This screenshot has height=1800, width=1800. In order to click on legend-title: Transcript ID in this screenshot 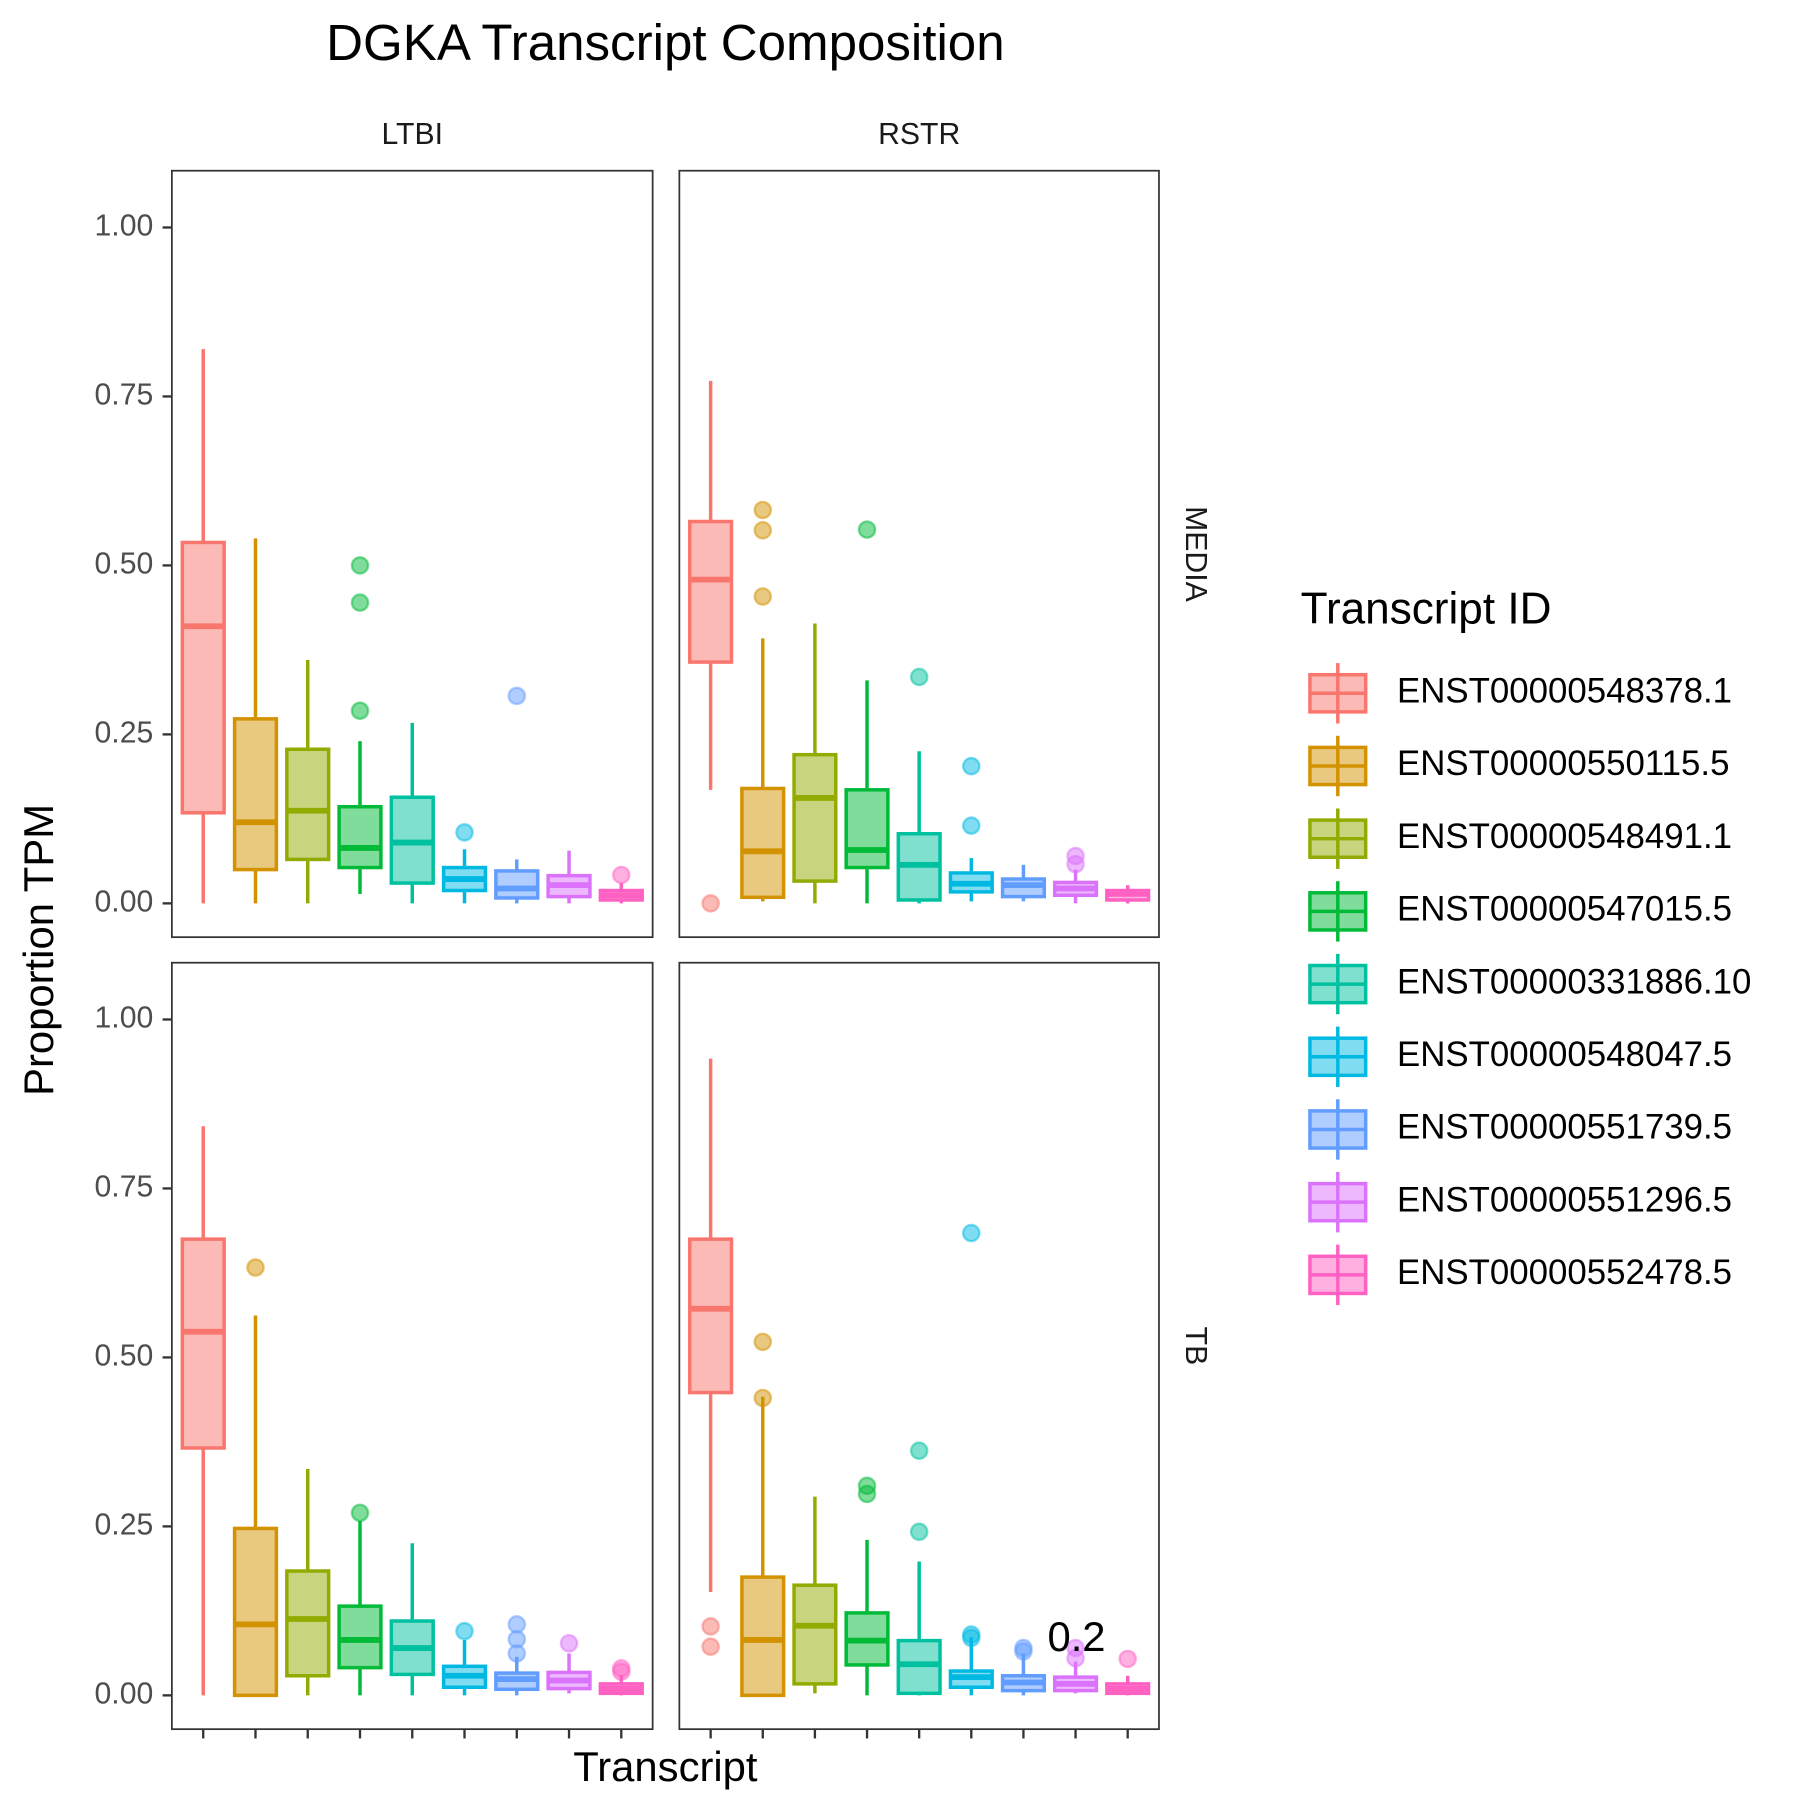, I will do `click(1426, 609)`.